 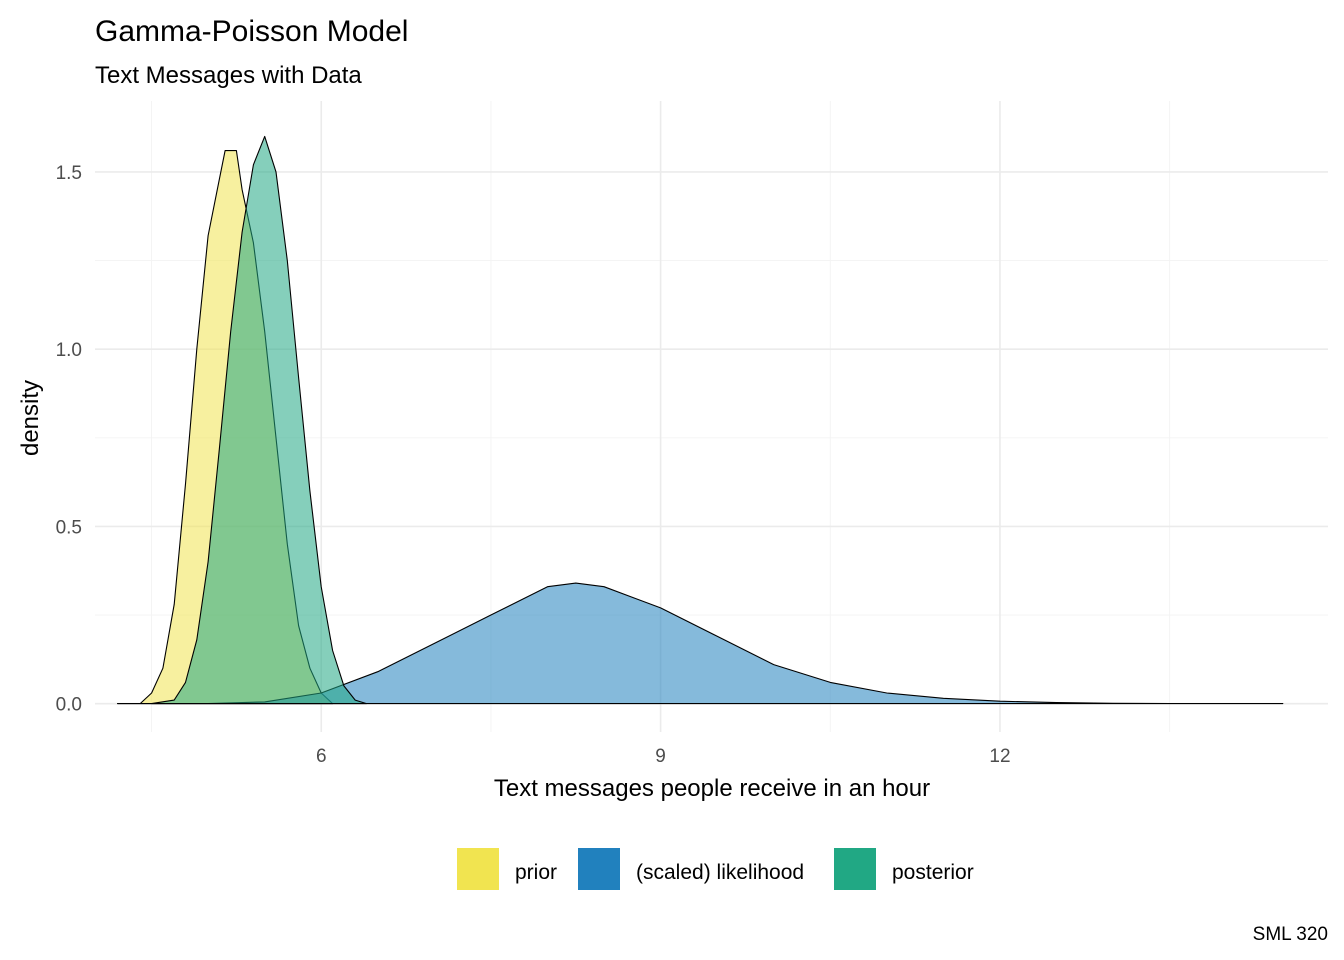 I want to click on legend-label-prior: prior, so click(x=536, y=872).